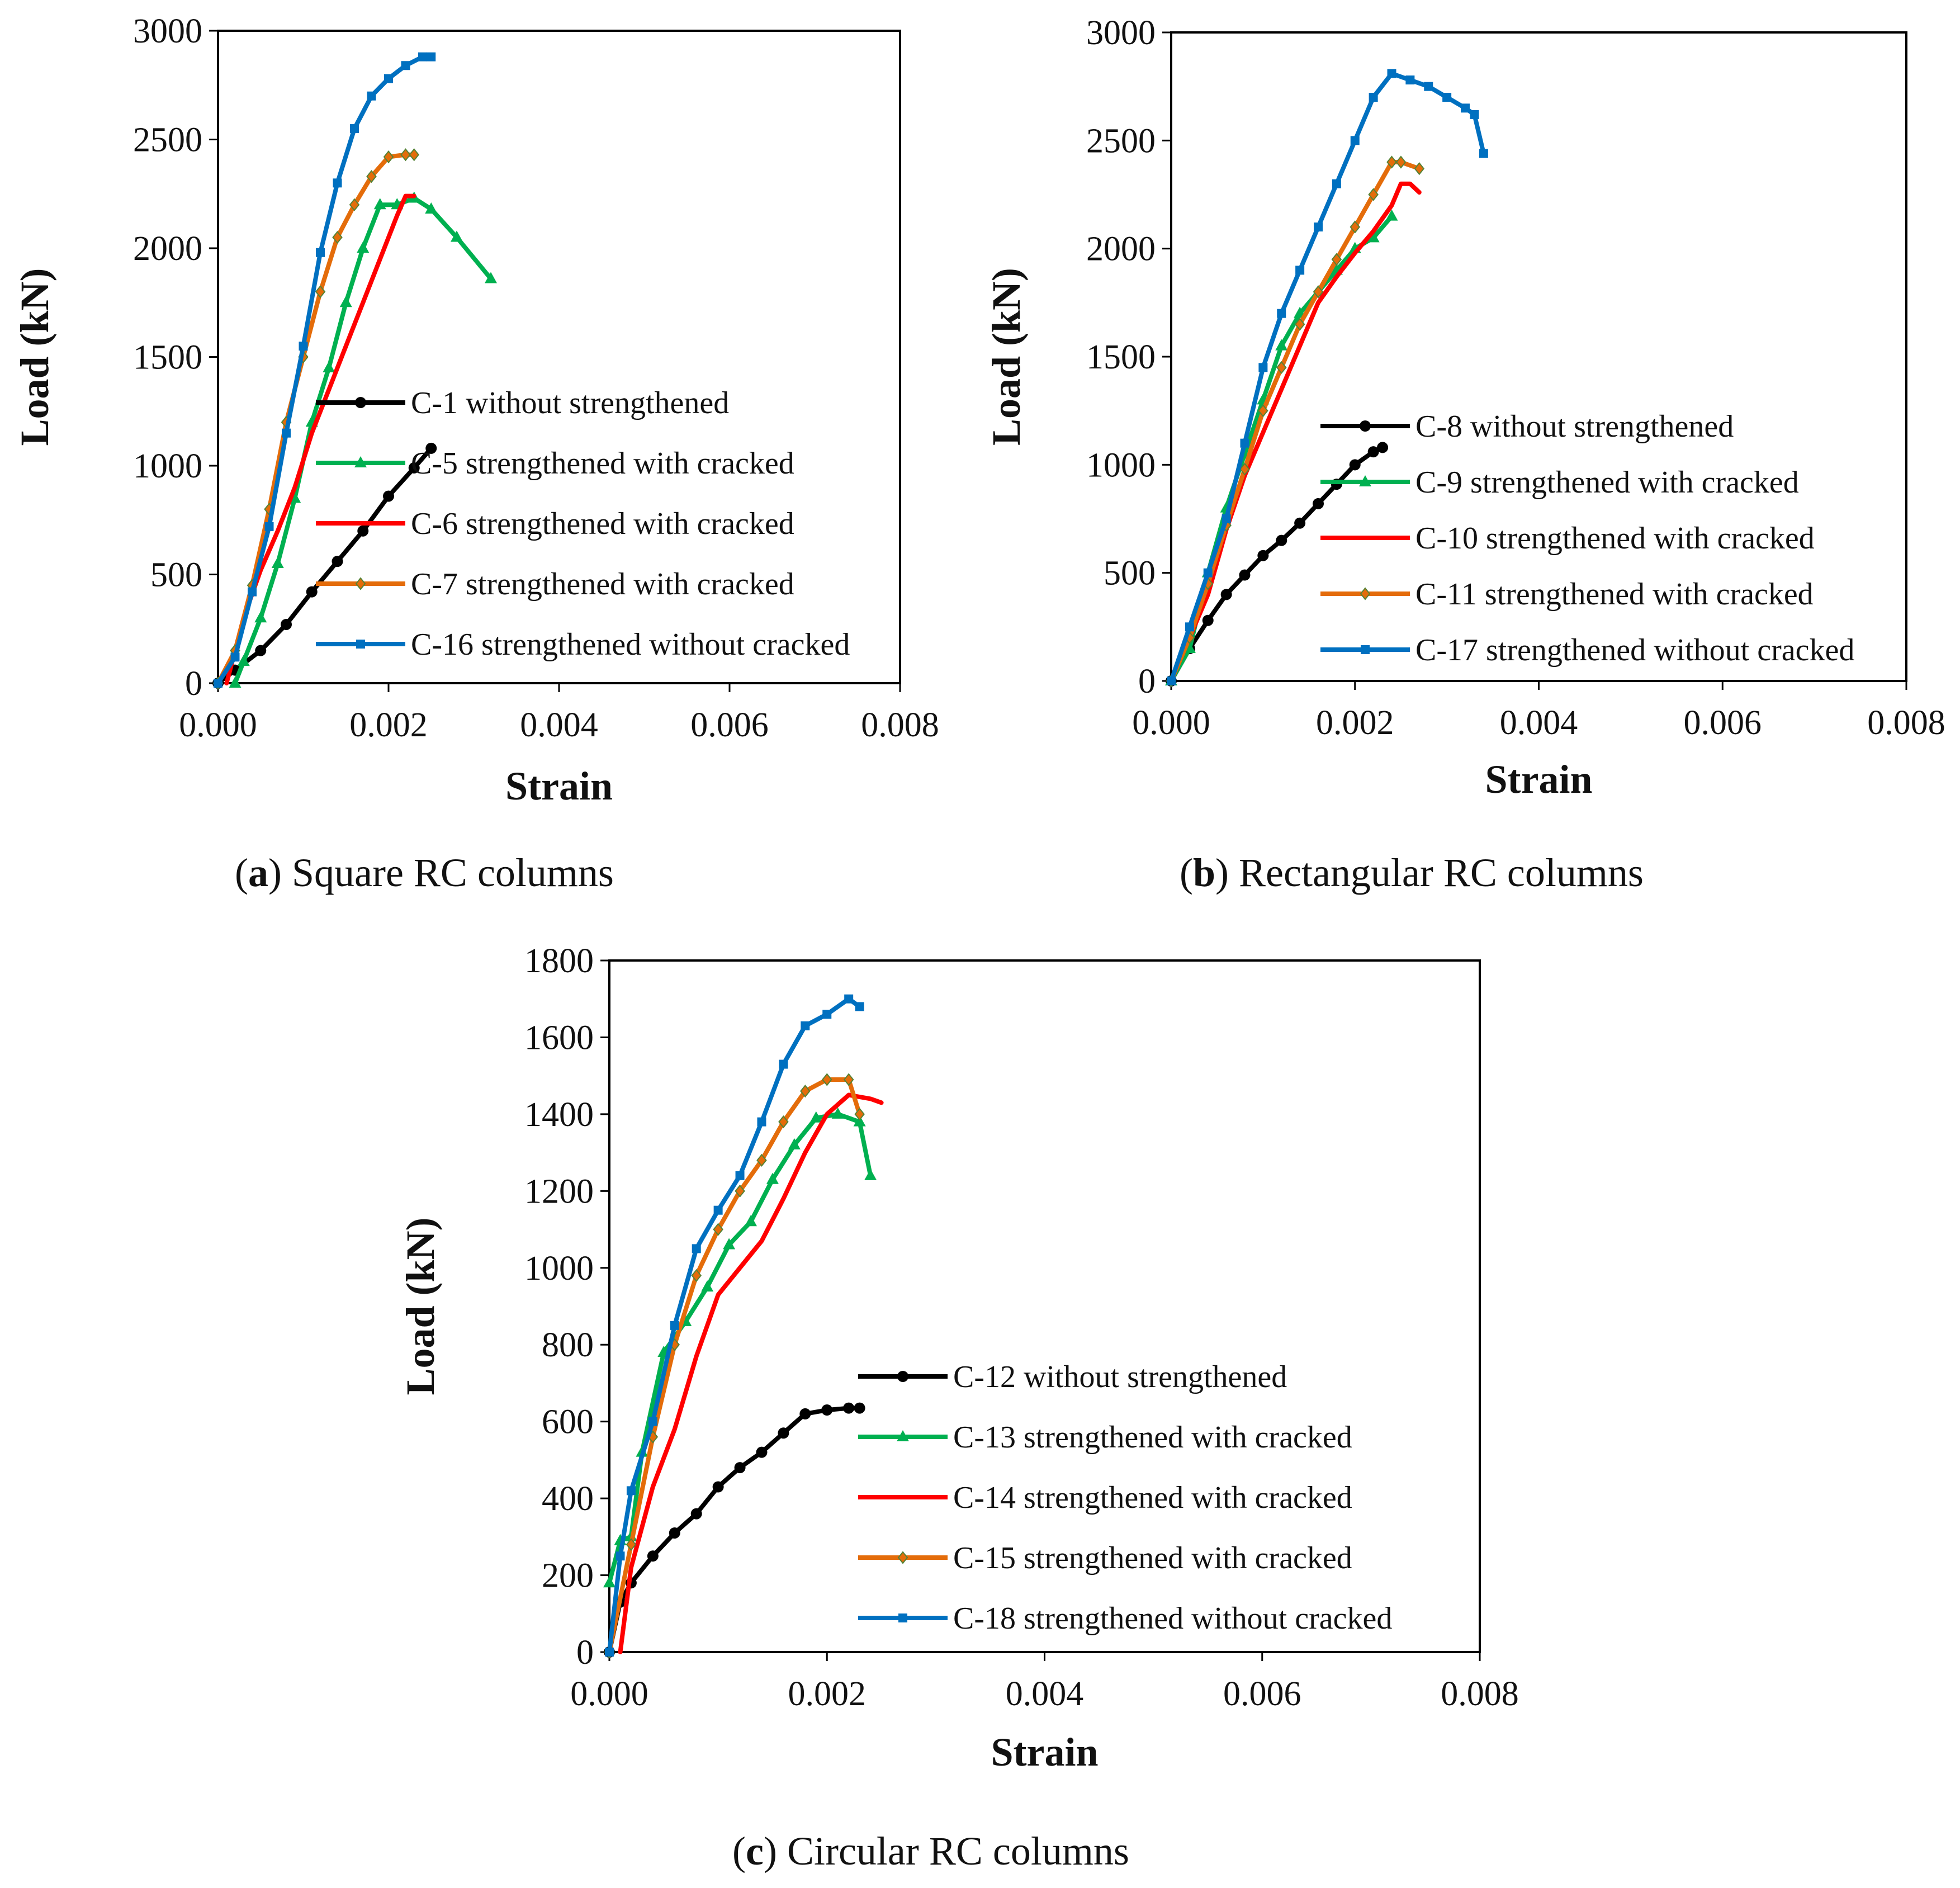 This screenshot has height=1888, width=1960. I want to click on y-tick-label: 1400, so click(559, 1115).